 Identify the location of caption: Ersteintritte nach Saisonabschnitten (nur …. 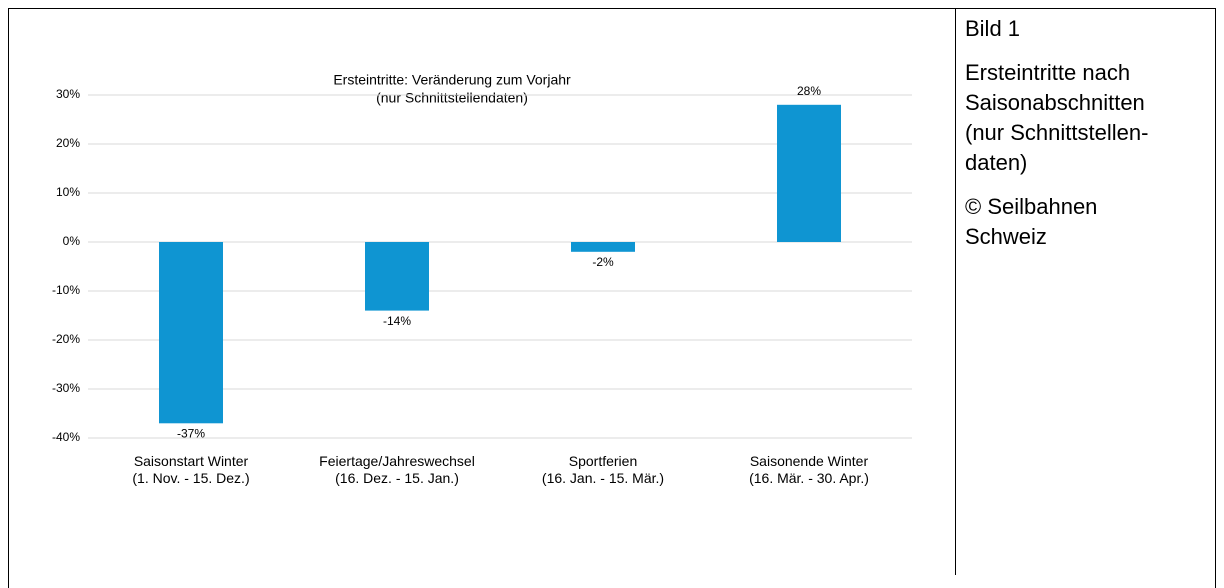
(1087, 118).